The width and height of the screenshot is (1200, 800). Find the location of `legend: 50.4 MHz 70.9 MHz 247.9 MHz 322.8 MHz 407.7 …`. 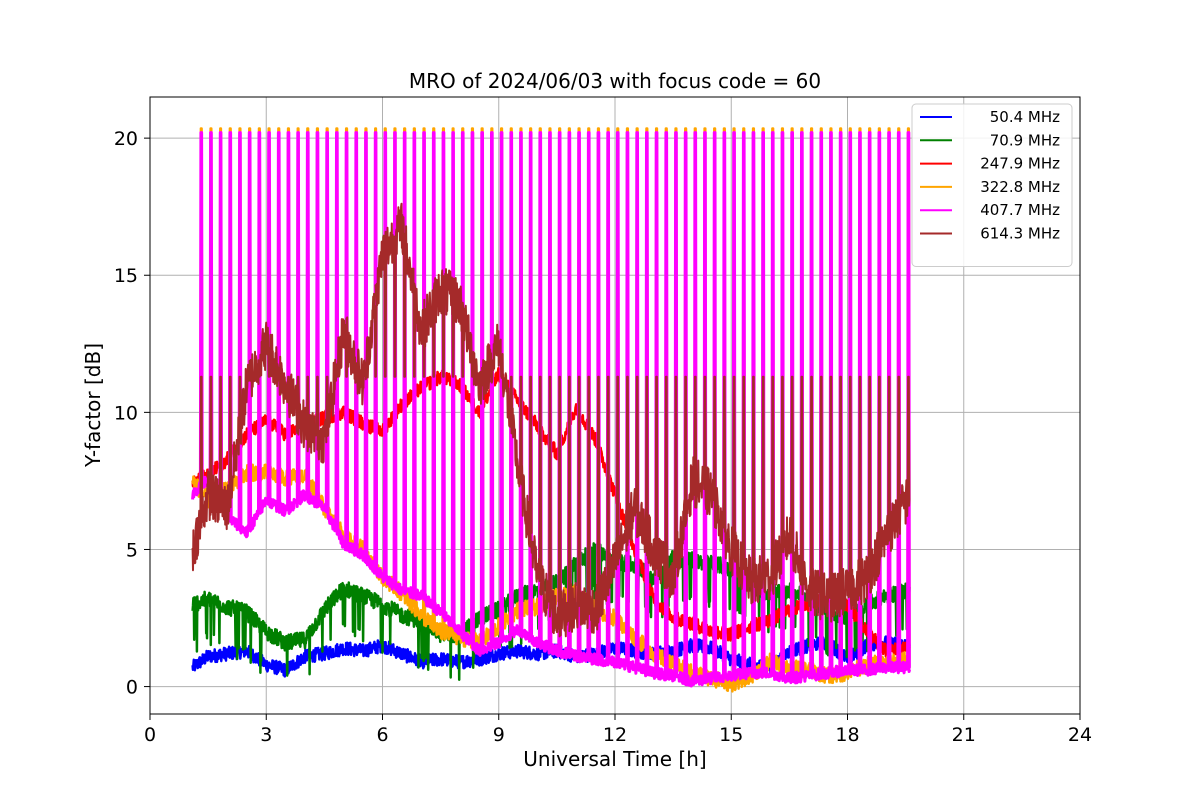

legend: 50.4 MHz 70.9 MHz 247.9 MHz 322.8 MHz 407.7 … is located at coordinates (992, 185).